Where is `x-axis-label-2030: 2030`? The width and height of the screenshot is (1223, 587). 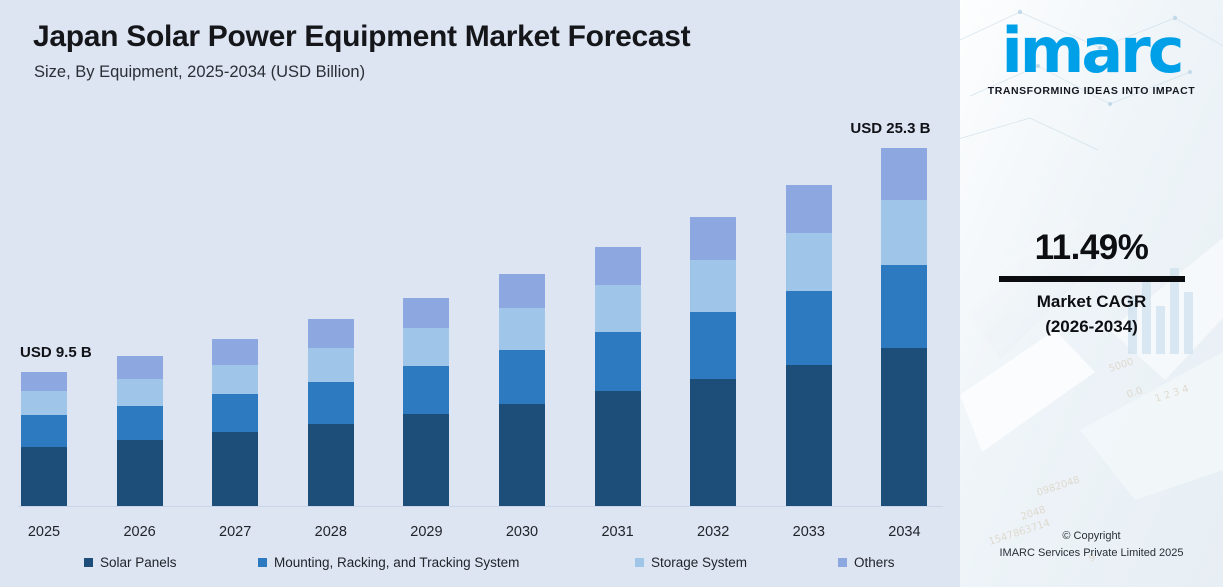
x-axis-label-2030: 2030 is located at coordinates (522, 532).